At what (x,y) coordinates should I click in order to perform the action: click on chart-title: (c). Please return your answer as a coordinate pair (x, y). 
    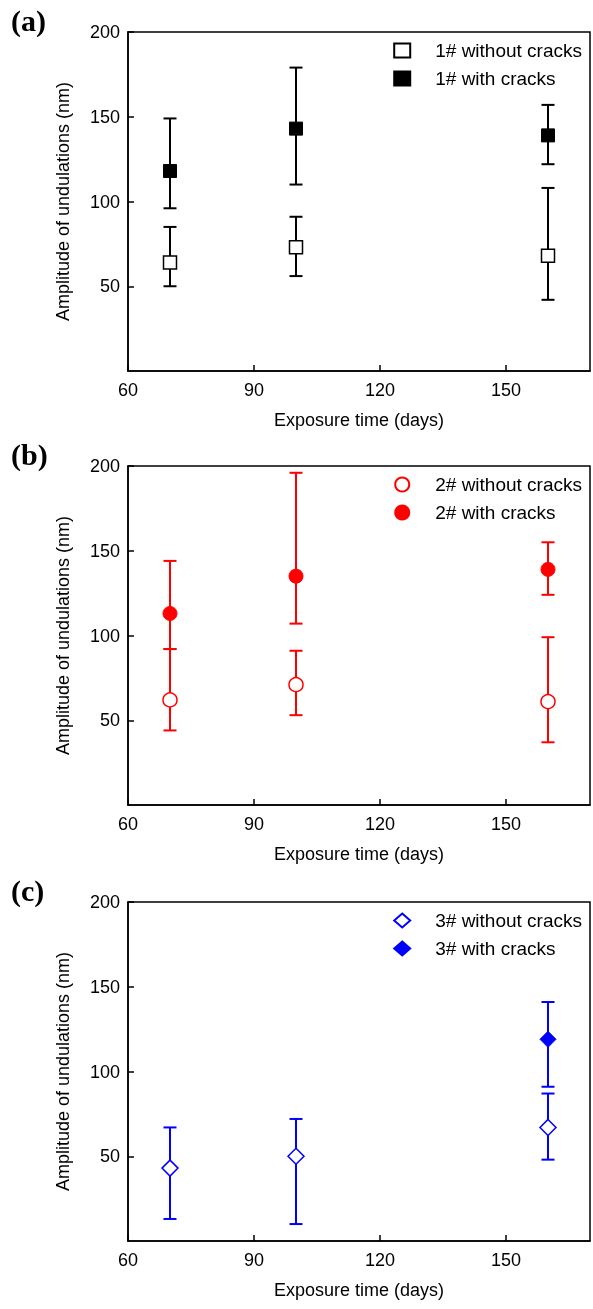
    Looking at the image, I should click on (28, 890).